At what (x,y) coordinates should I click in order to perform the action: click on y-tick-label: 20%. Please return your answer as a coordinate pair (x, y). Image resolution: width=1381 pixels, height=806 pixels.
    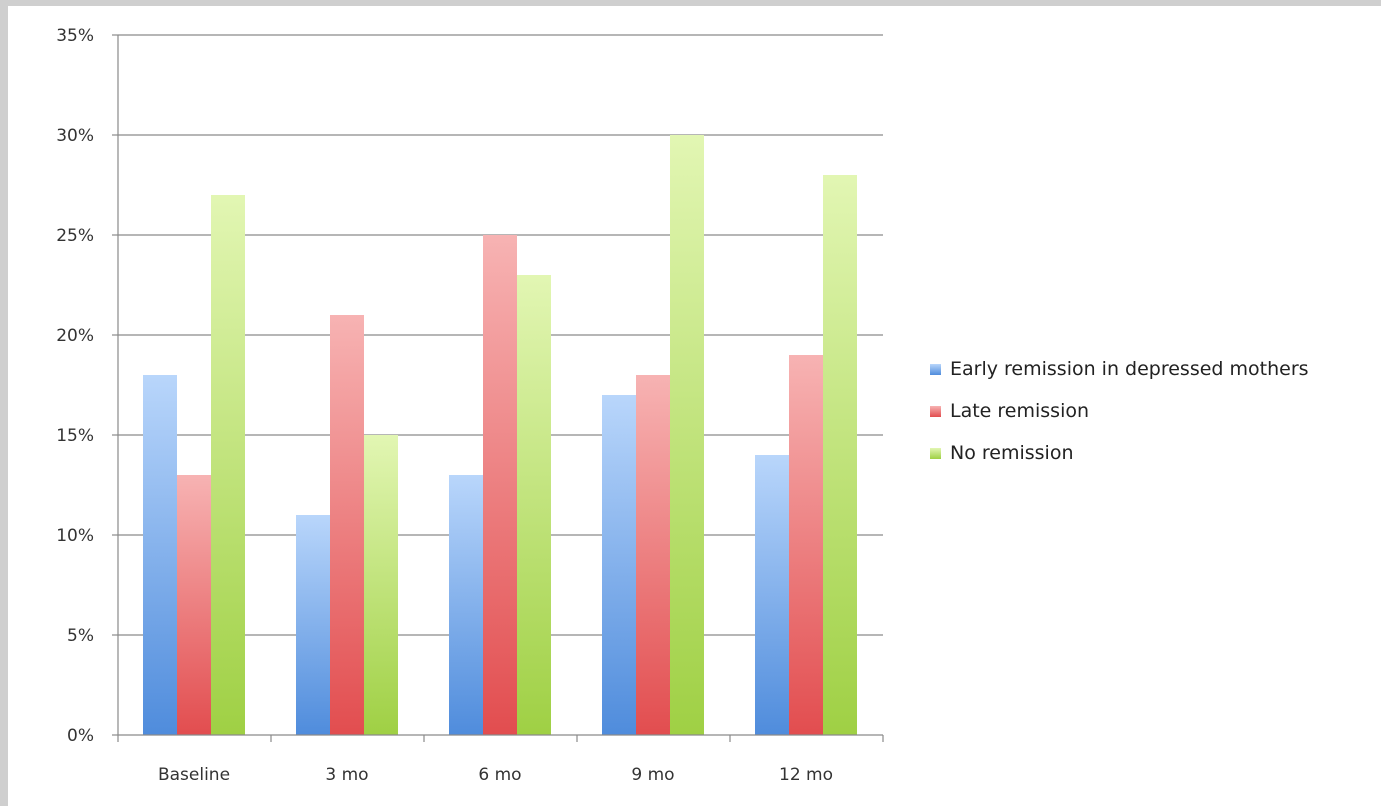
    Looking at the image, I should click on (75, 336).